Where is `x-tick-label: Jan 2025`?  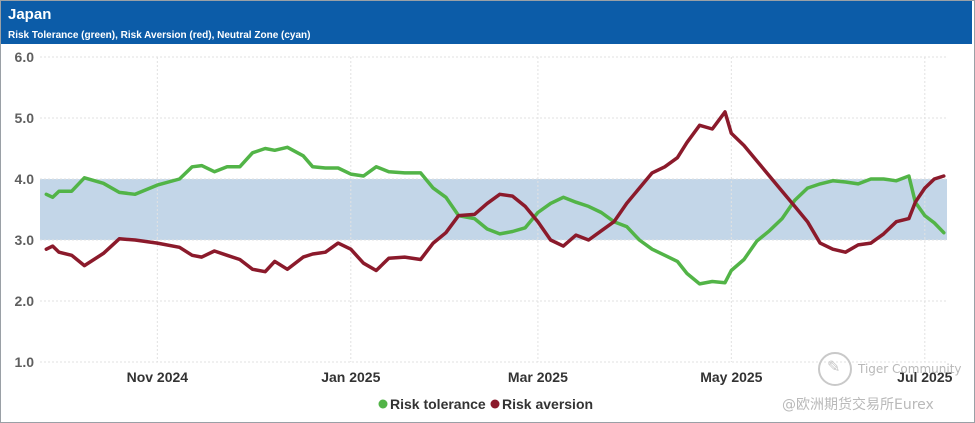 x-tick-label: Jan 2025 is located at coordinates (350, 377).